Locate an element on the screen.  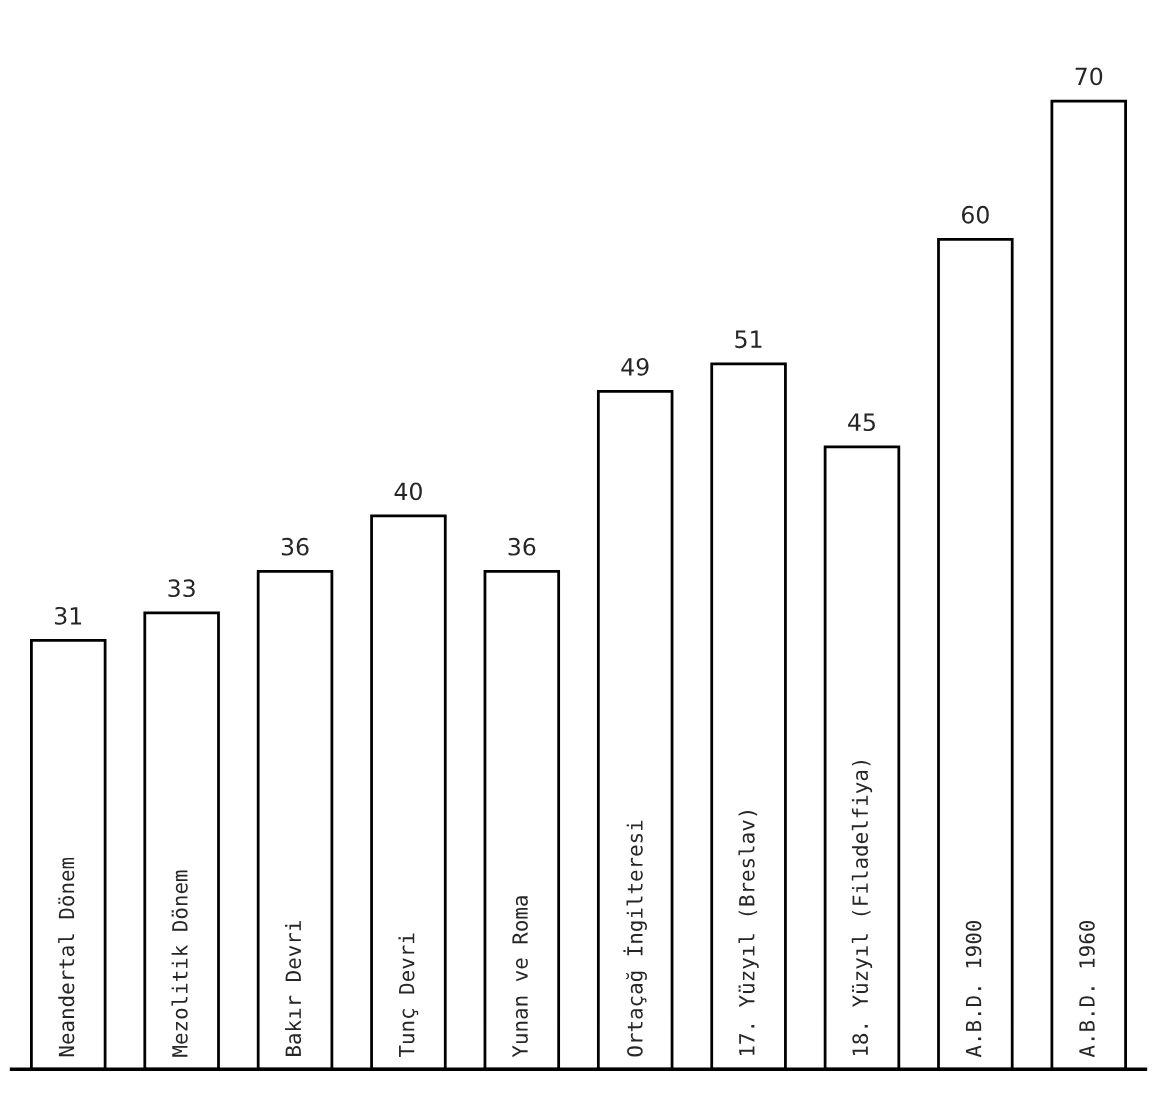
x-tick-label: 18. Yüzyıl (Filadelfiya) is located at coordinates (862, 908).